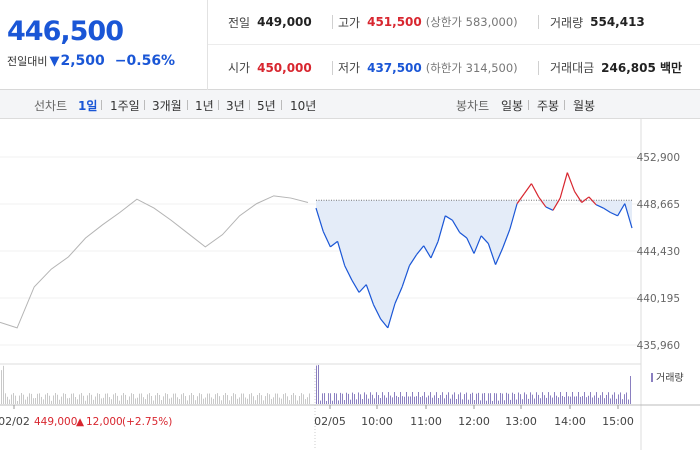 The height and width of the screenshot is (450, 700). What do you see at coordinates (521, 421) in the screenshot?
I see `x-tick-label: 13:00` at bounding box center [521, 421].